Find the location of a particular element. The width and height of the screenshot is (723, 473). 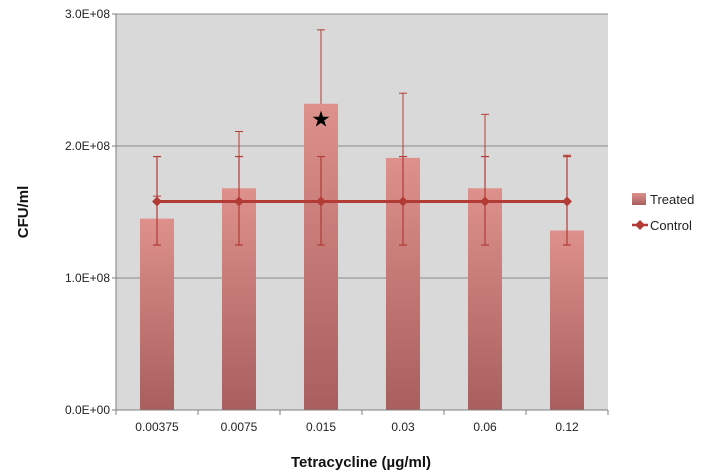

x-axis-title: Tetracycline (µg/ml) is located at coordinates (361, 462).